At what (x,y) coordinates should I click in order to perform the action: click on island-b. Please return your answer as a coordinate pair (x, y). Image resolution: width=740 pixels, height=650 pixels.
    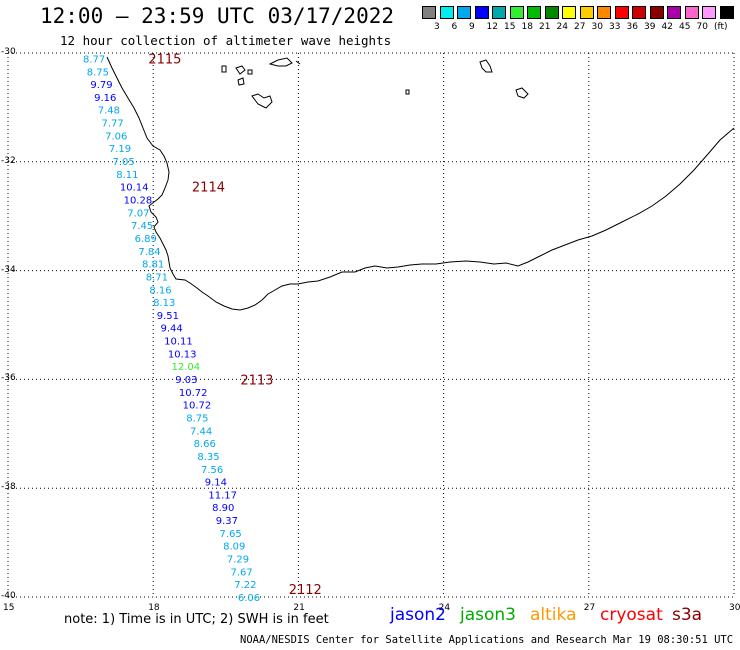
    Looking at the image, I should click on (240, 70).